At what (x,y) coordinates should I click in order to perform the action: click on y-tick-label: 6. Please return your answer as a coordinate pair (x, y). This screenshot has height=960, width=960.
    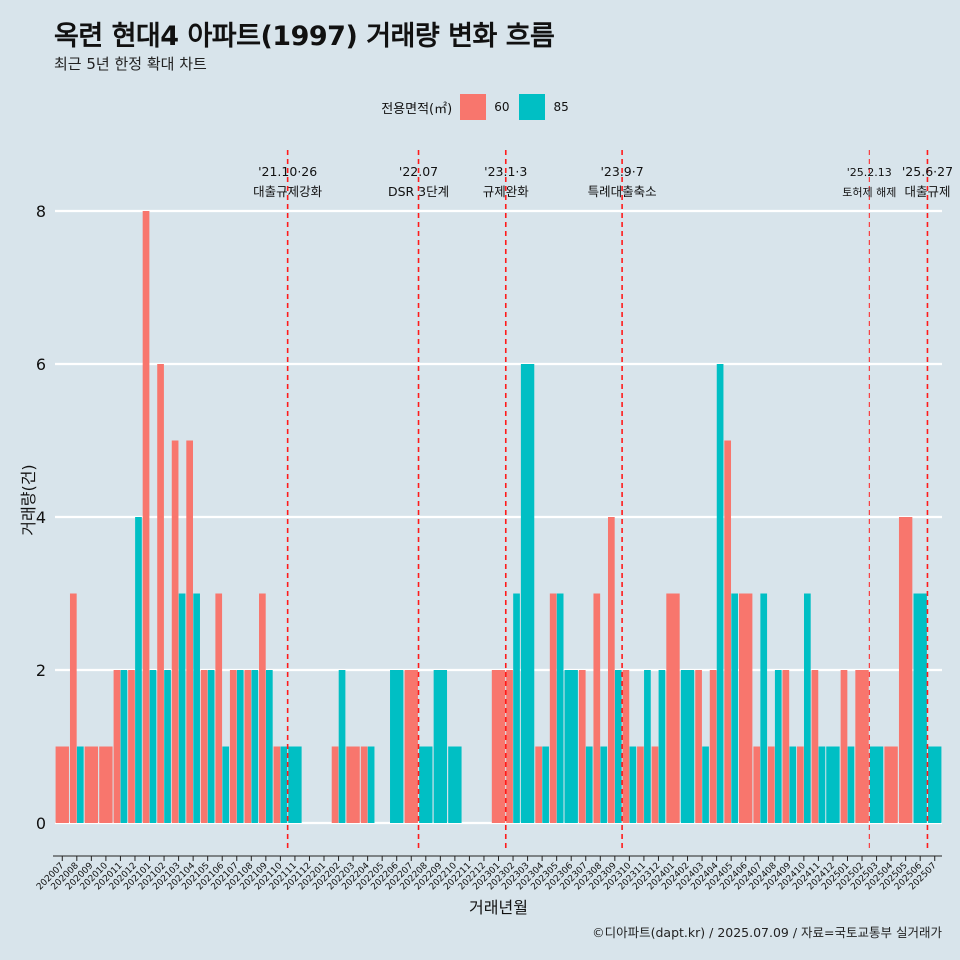
    Looking at the image, I should click on (41, 364).